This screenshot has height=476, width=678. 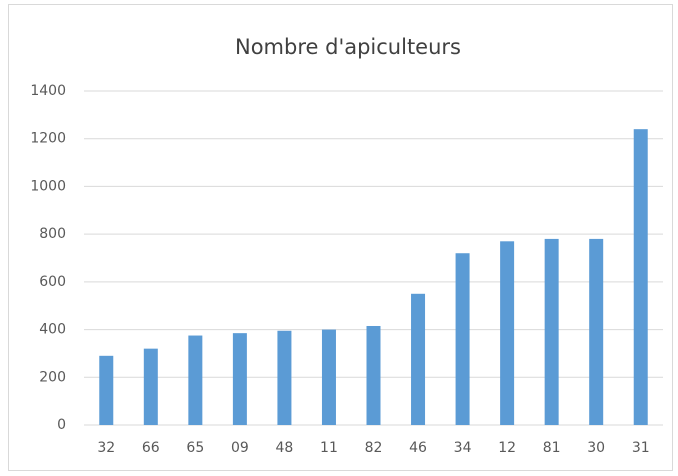 What do you see at coordinates (106, 448) in the screenshot?
I see `x-tick-label: 32` at bounding box center [106, 448].